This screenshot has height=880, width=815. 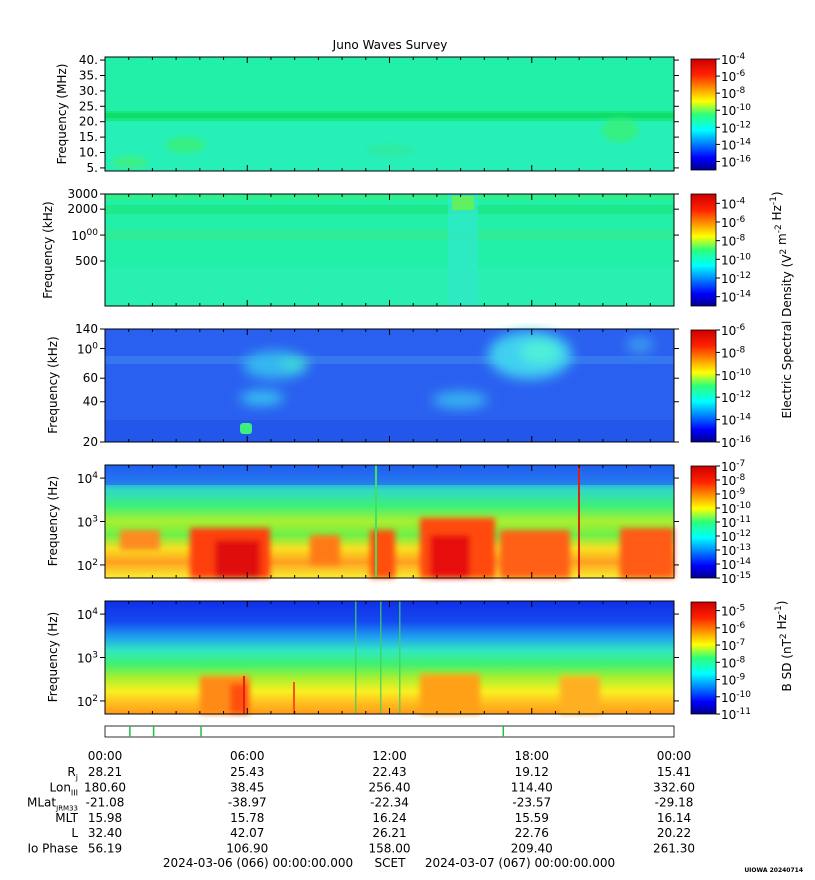 I want to click on ephemeris-value: 26.21, so click(x=389, y=833).